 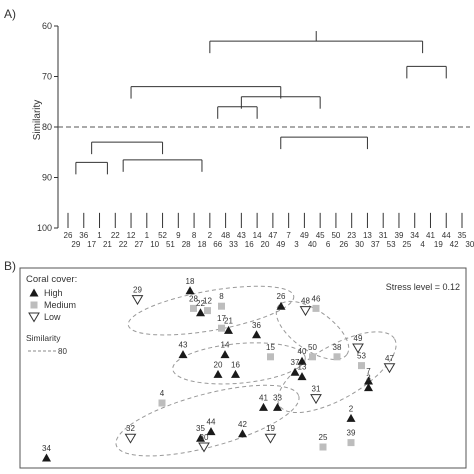 I want to click on site-label: 13, so click(x=302, y=367).